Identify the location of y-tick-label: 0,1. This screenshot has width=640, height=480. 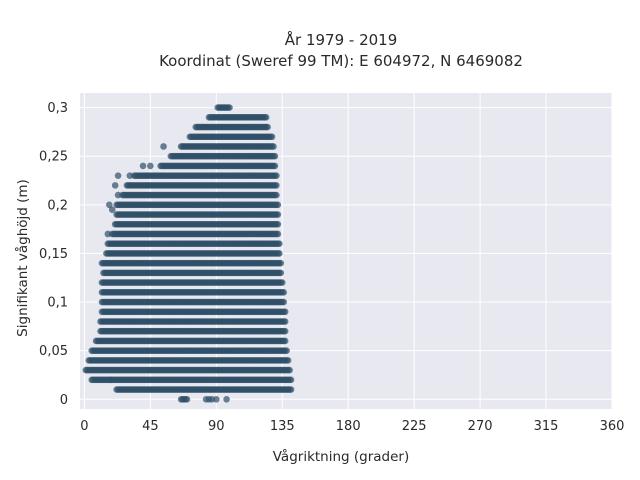
(57, 303).